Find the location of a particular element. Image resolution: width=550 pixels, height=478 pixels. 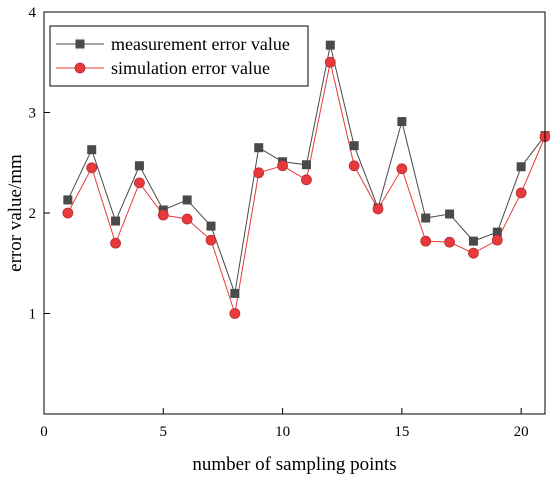

y-axis-title: error value/mm is located at coordinates (15, 213).